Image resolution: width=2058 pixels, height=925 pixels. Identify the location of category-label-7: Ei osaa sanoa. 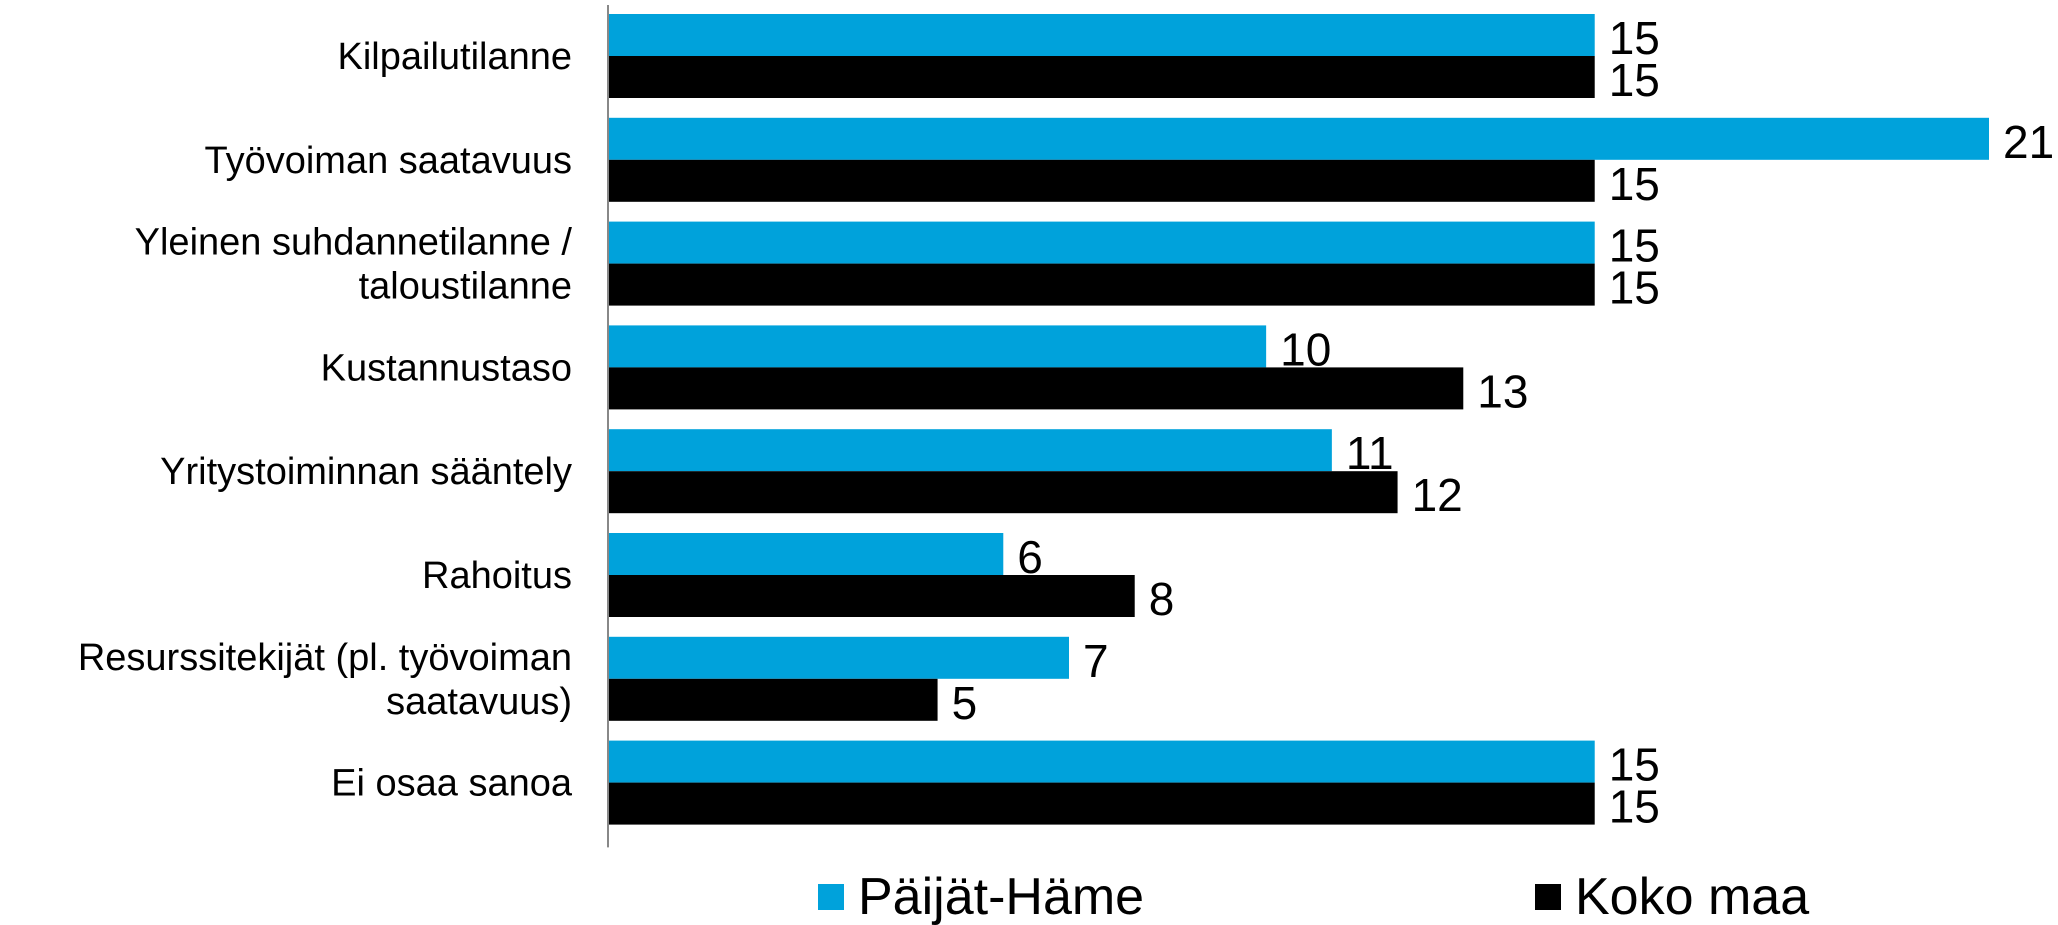
(452, 784).